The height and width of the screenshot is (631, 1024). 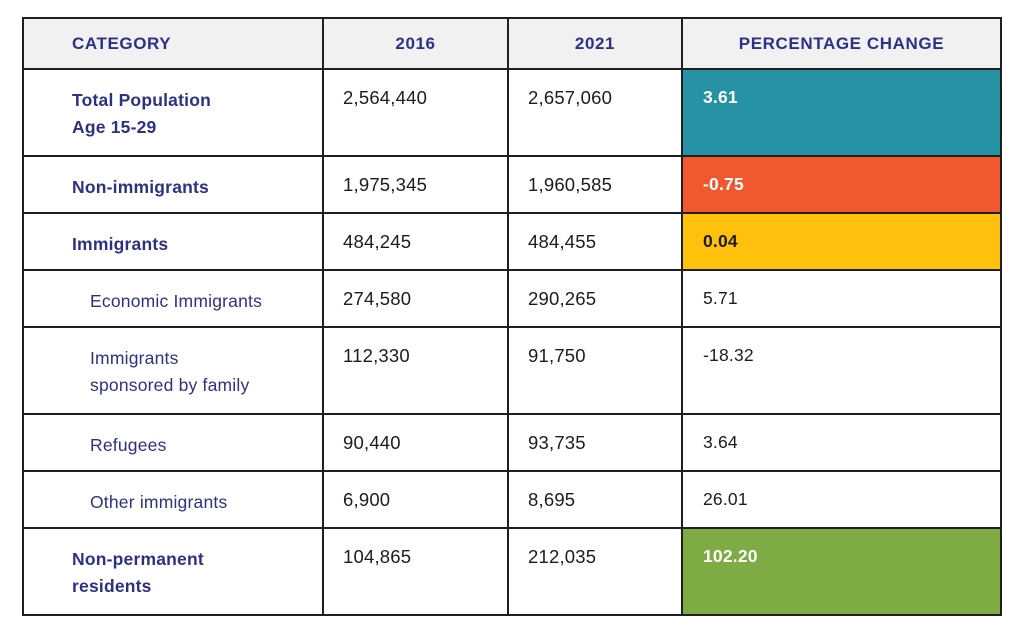 What do you see at coordinates (173, 241) in the screenshot?
I see `category-cell: Immigrants` at bounding box center [173, 241].